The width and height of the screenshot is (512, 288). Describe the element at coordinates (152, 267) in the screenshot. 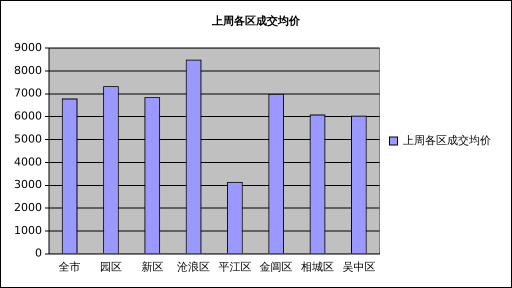

I see `x-tick-label: 新区` at that location.